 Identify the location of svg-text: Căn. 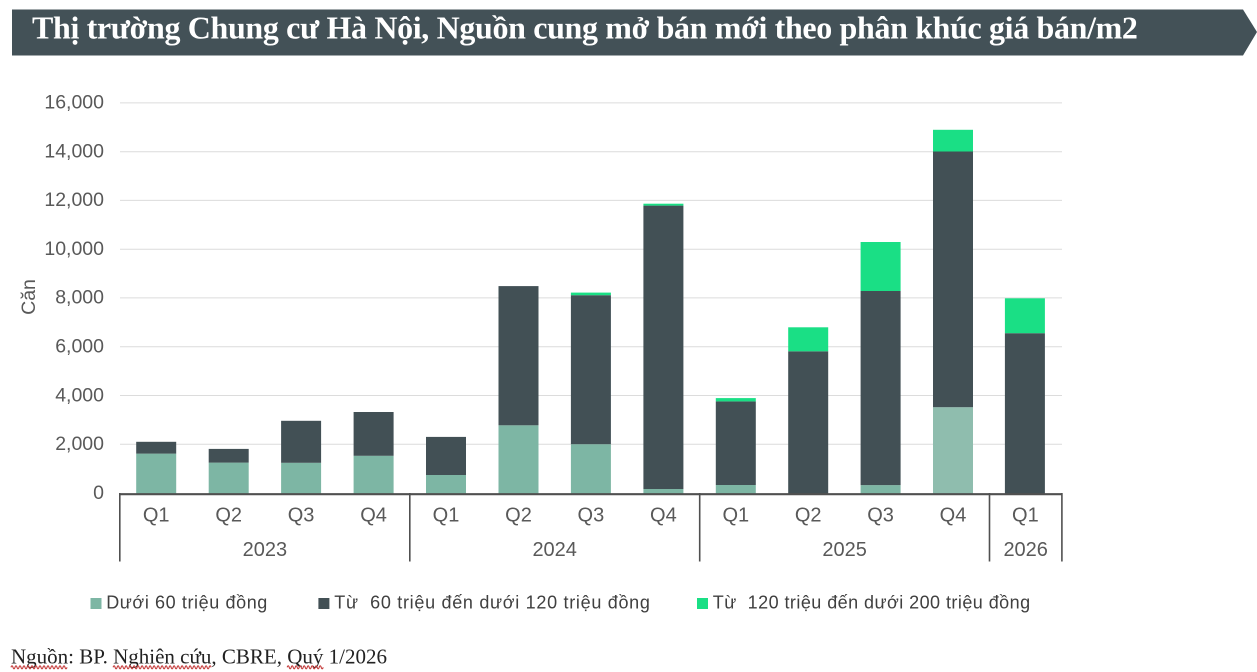
(29, 297).